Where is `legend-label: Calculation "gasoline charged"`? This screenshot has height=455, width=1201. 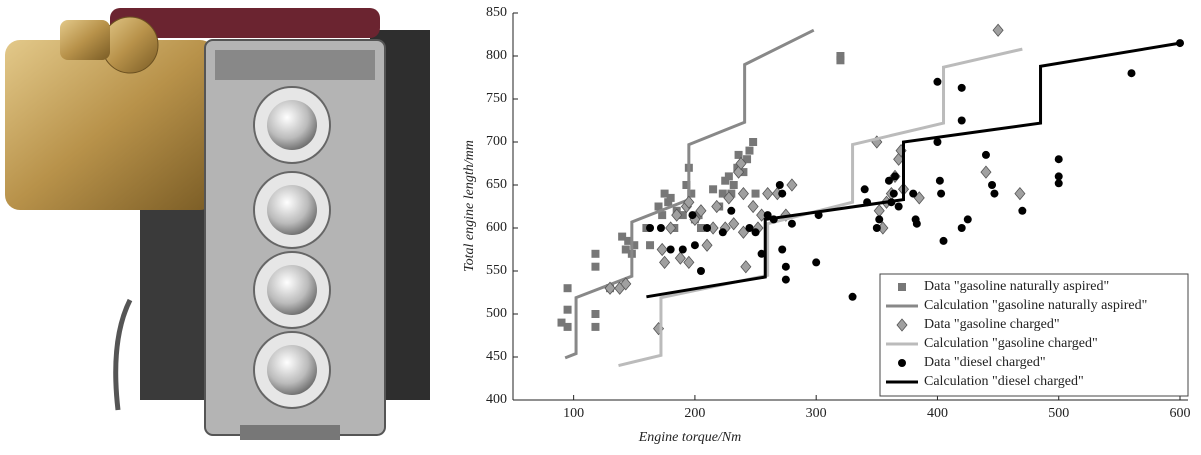
legend-label: Calculation "gasoline charged" is located at coordinates (1011, 343).